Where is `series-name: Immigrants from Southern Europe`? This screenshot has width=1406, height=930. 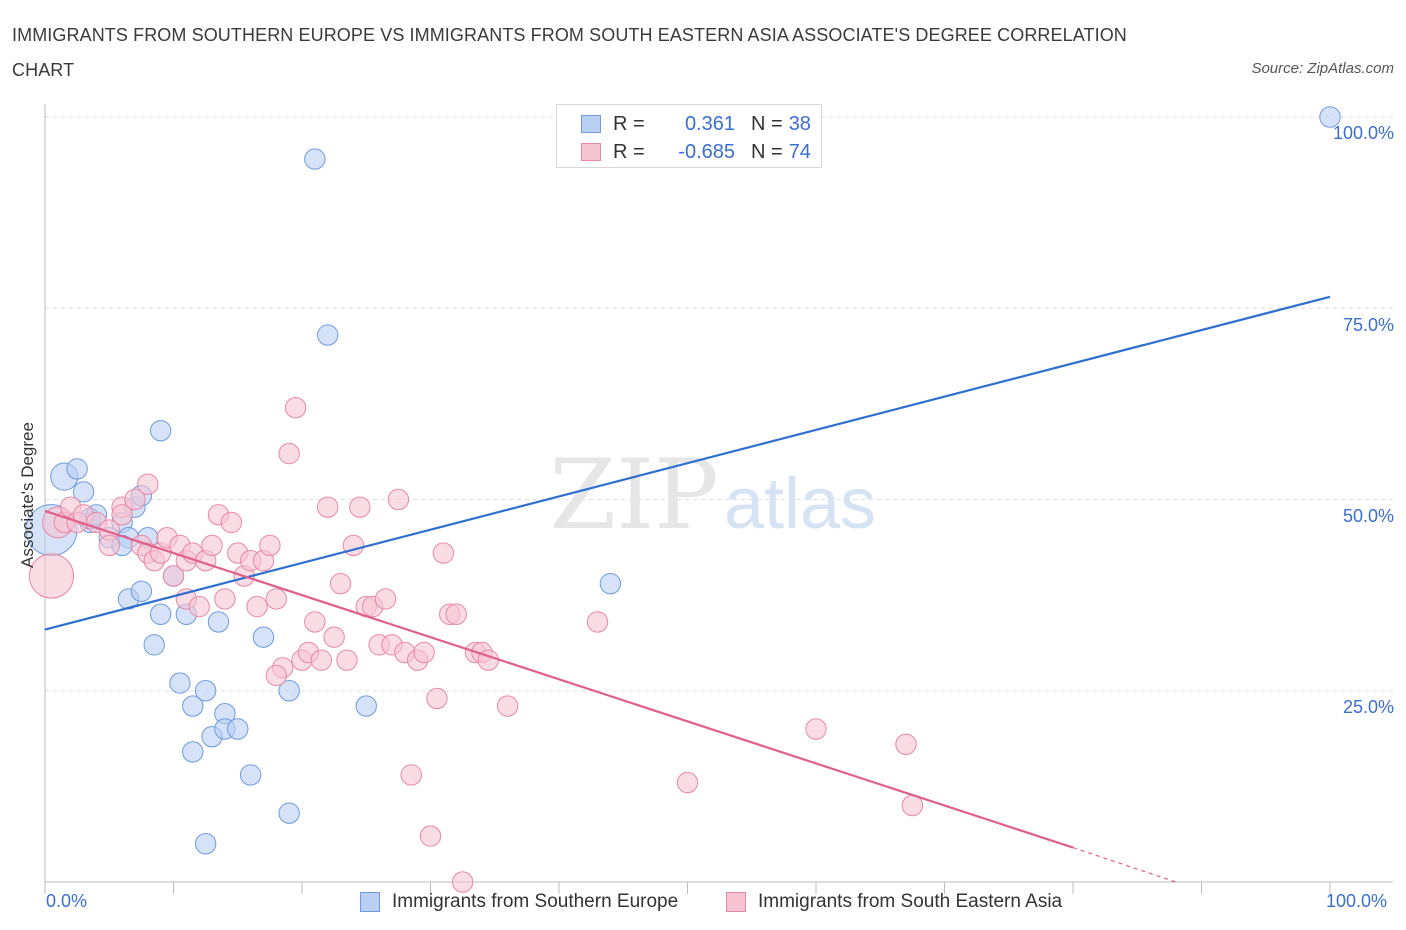
series-name: Immigrants from Southern Europe is located at coordinates (535, 901).